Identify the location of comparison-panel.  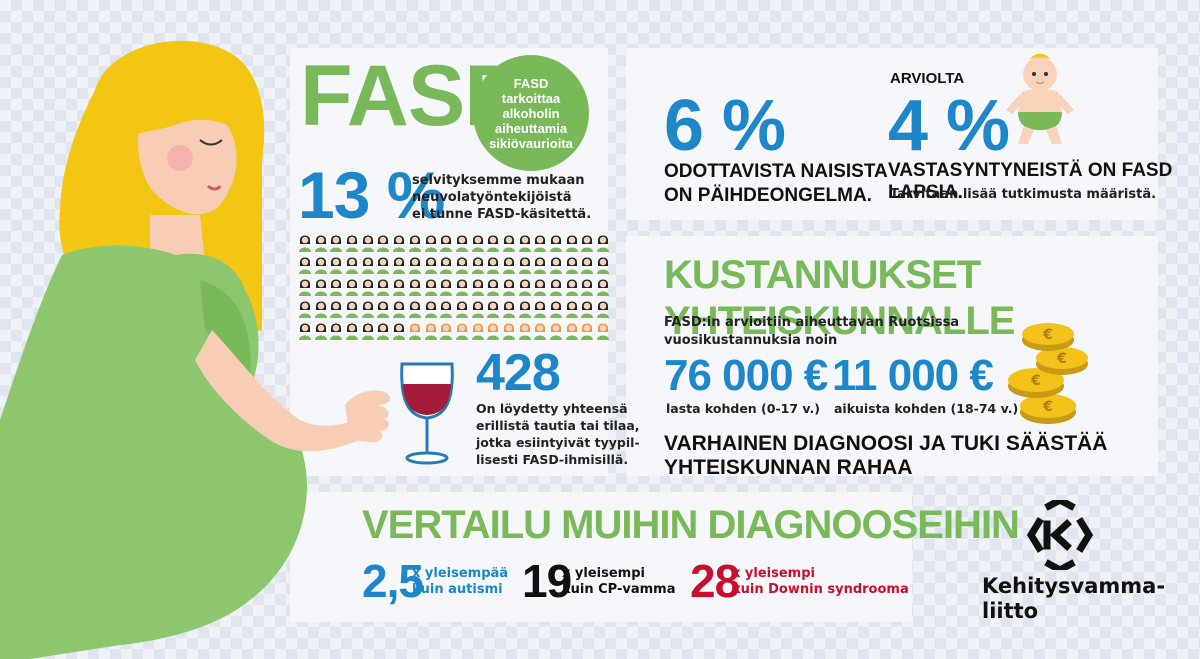
(601, 557).